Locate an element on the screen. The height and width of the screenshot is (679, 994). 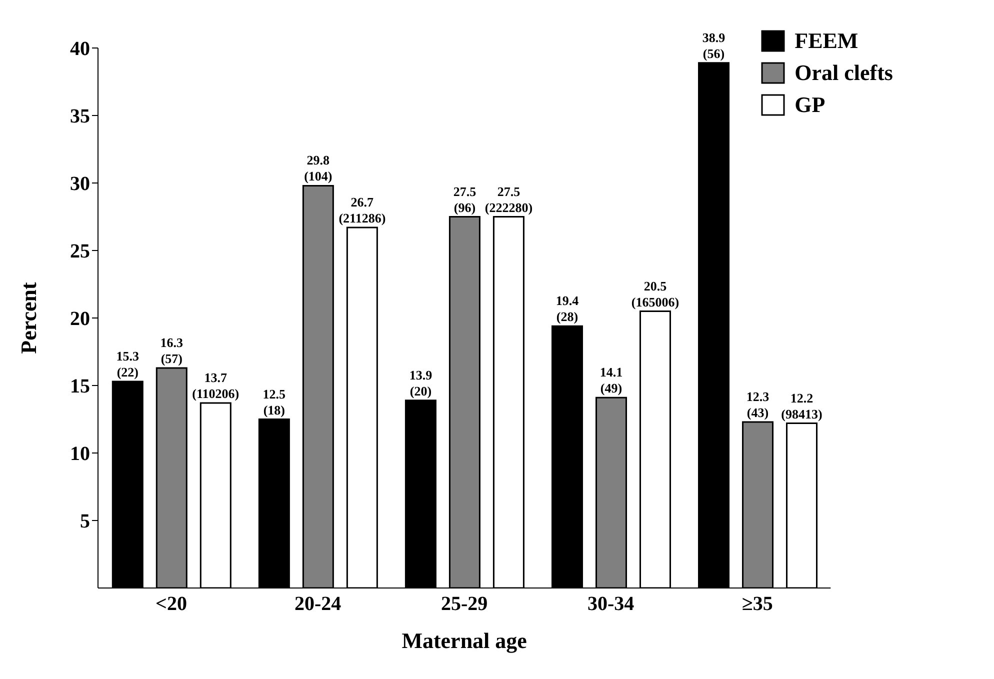
data-label: 27.5 (222280) is located at coordinates (508, 199).